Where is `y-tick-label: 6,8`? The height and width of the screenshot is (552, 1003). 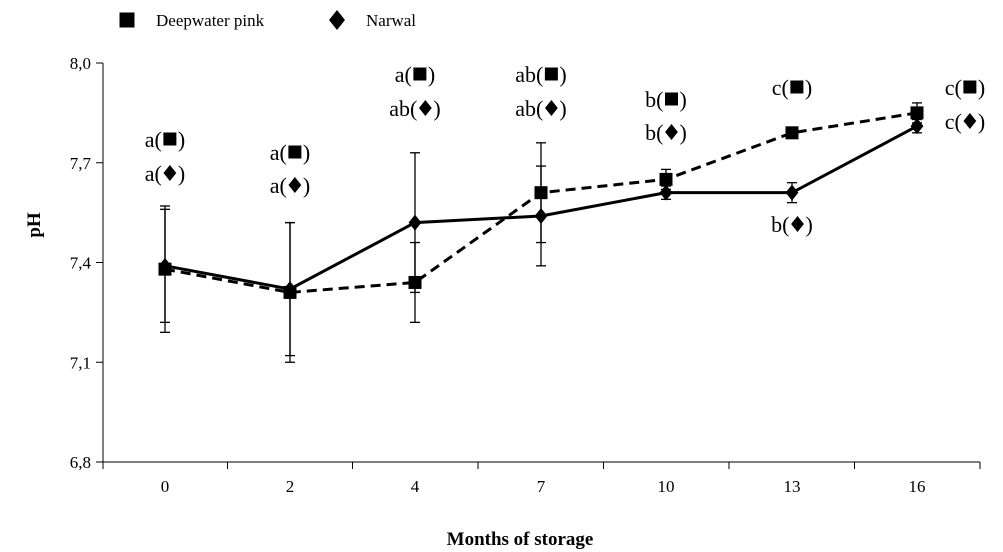
y-tick-label: 6,8 is located at coordinates (80, 462).